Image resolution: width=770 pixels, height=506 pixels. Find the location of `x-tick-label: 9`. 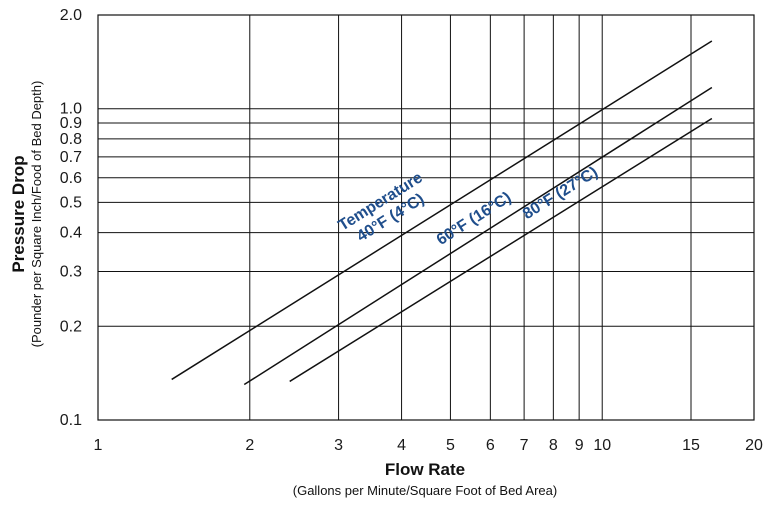

x-tick-label: 9 is located at coordinates (579, 445).